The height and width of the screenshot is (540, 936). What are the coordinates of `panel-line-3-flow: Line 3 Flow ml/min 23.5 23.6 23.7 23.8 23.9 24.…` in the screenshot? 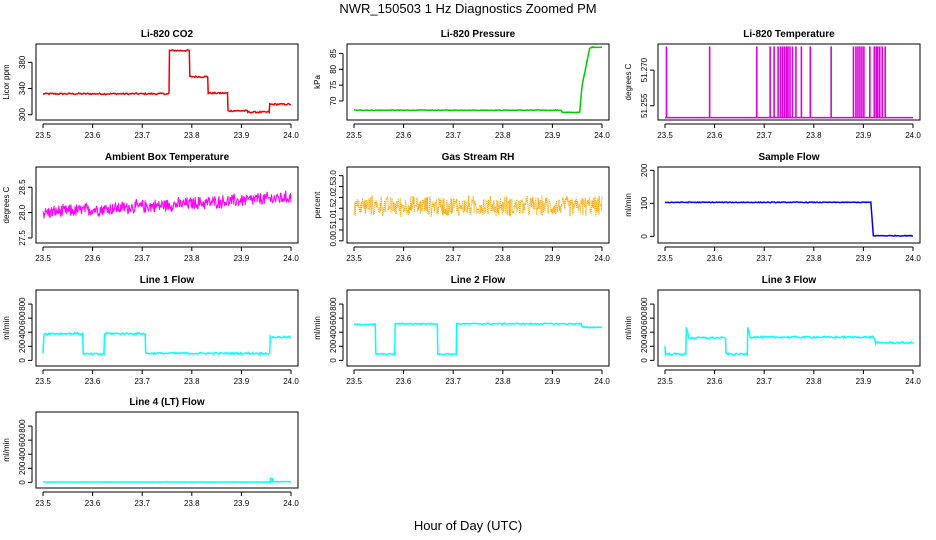 It's located at (772, 330).